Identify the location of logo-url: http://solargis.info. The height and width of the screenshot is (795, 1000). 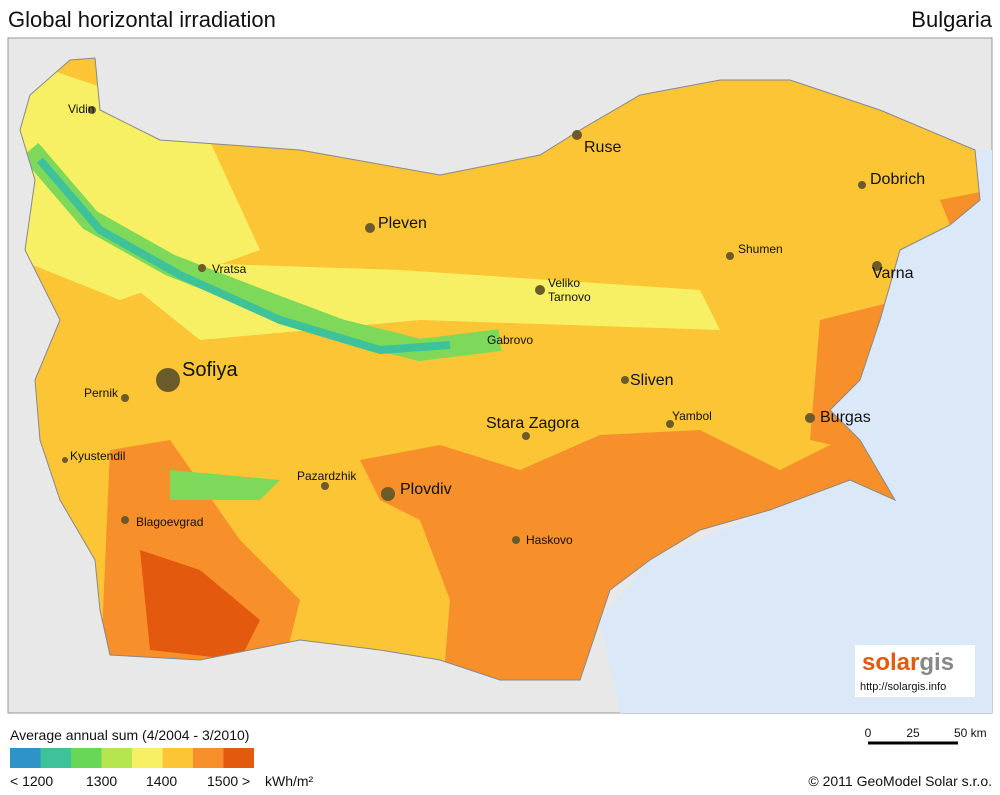
(903, 687).